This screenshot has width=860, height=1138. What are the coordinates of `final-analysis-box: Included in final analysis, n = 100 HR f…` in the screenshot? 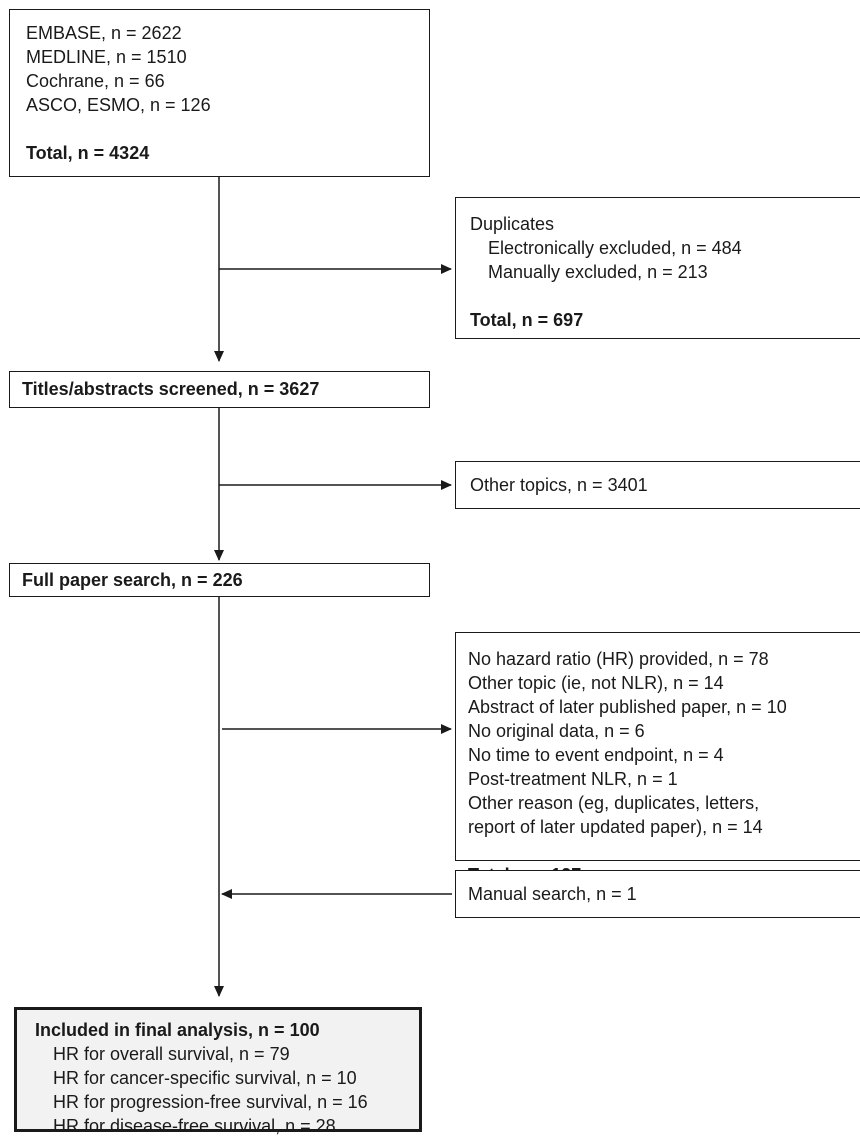 It's located at (218, 1071).